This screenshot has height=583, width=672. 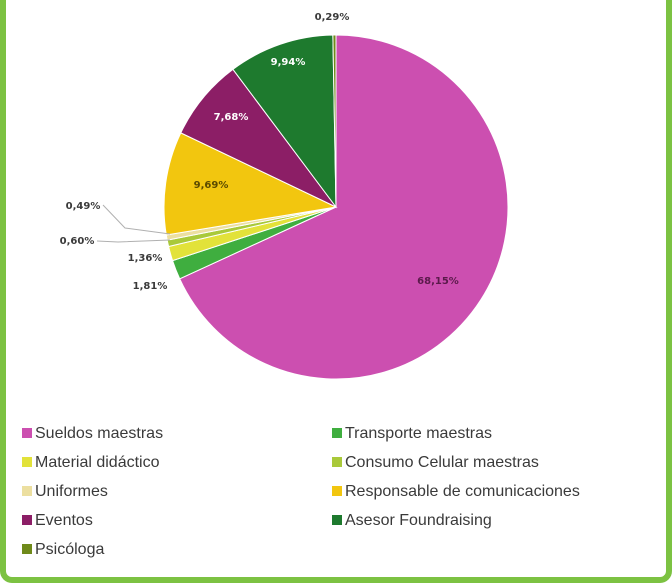 I want to click on legend-item: Transporte maestras, so click(x=412, y=434).